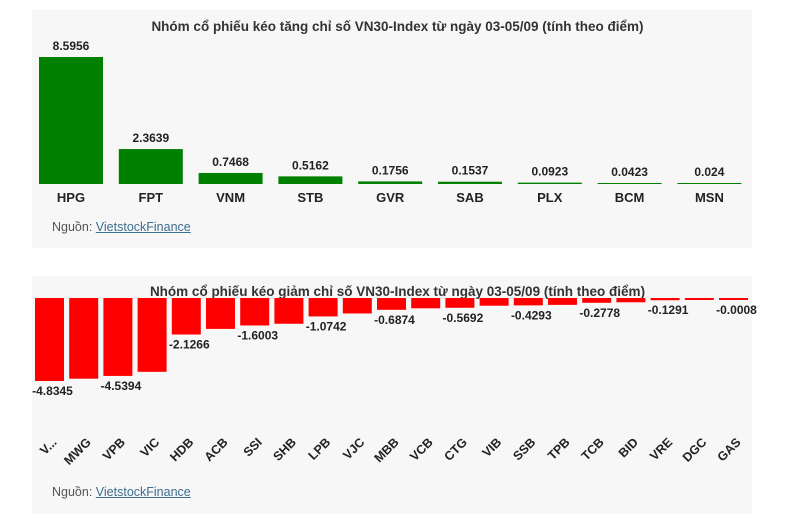 The width and height of the screenshot is (795, 527). Describe the element at coordinates (629, 172) in the screenshot. I see `top-value-label-bcm: 0.0423` at that location.